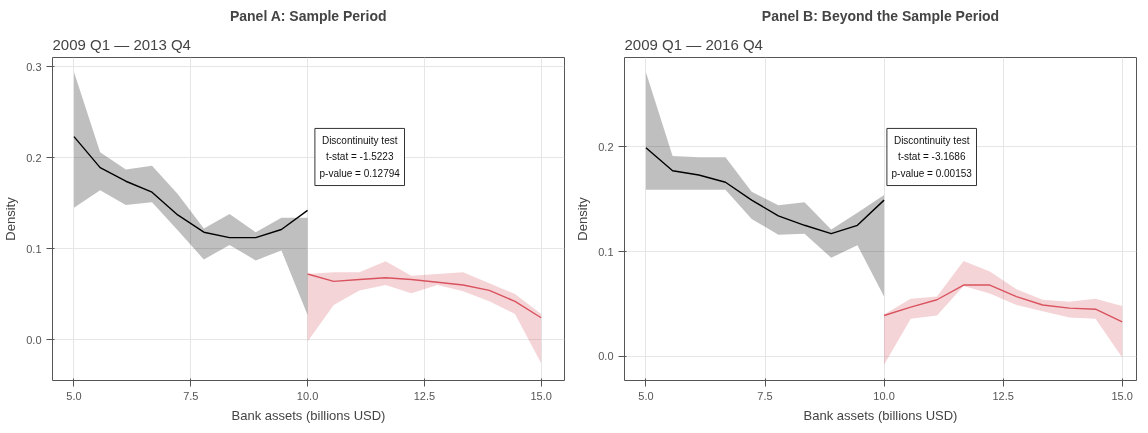 The image size is (1148, 433). Describe the element at coordinates (121, 44) in the screenshot. I see `chart-subtitle: 2009 Q1 — 2013 Q4` at that location.